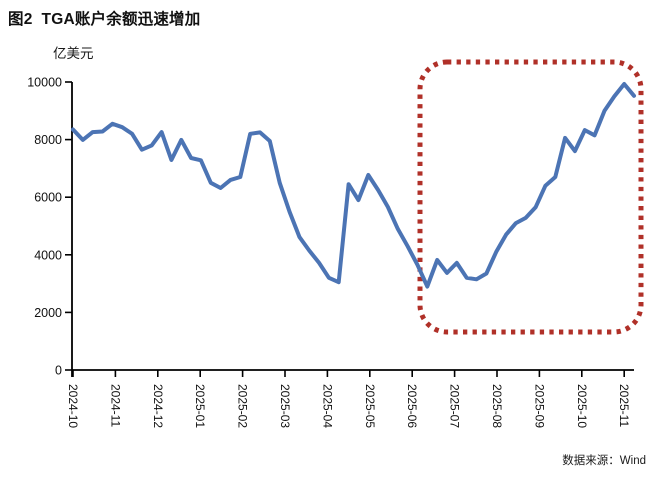 This screenshot has width=660, height=485. I want to click on x-tick-label: 2025-03, so click(285, 406).